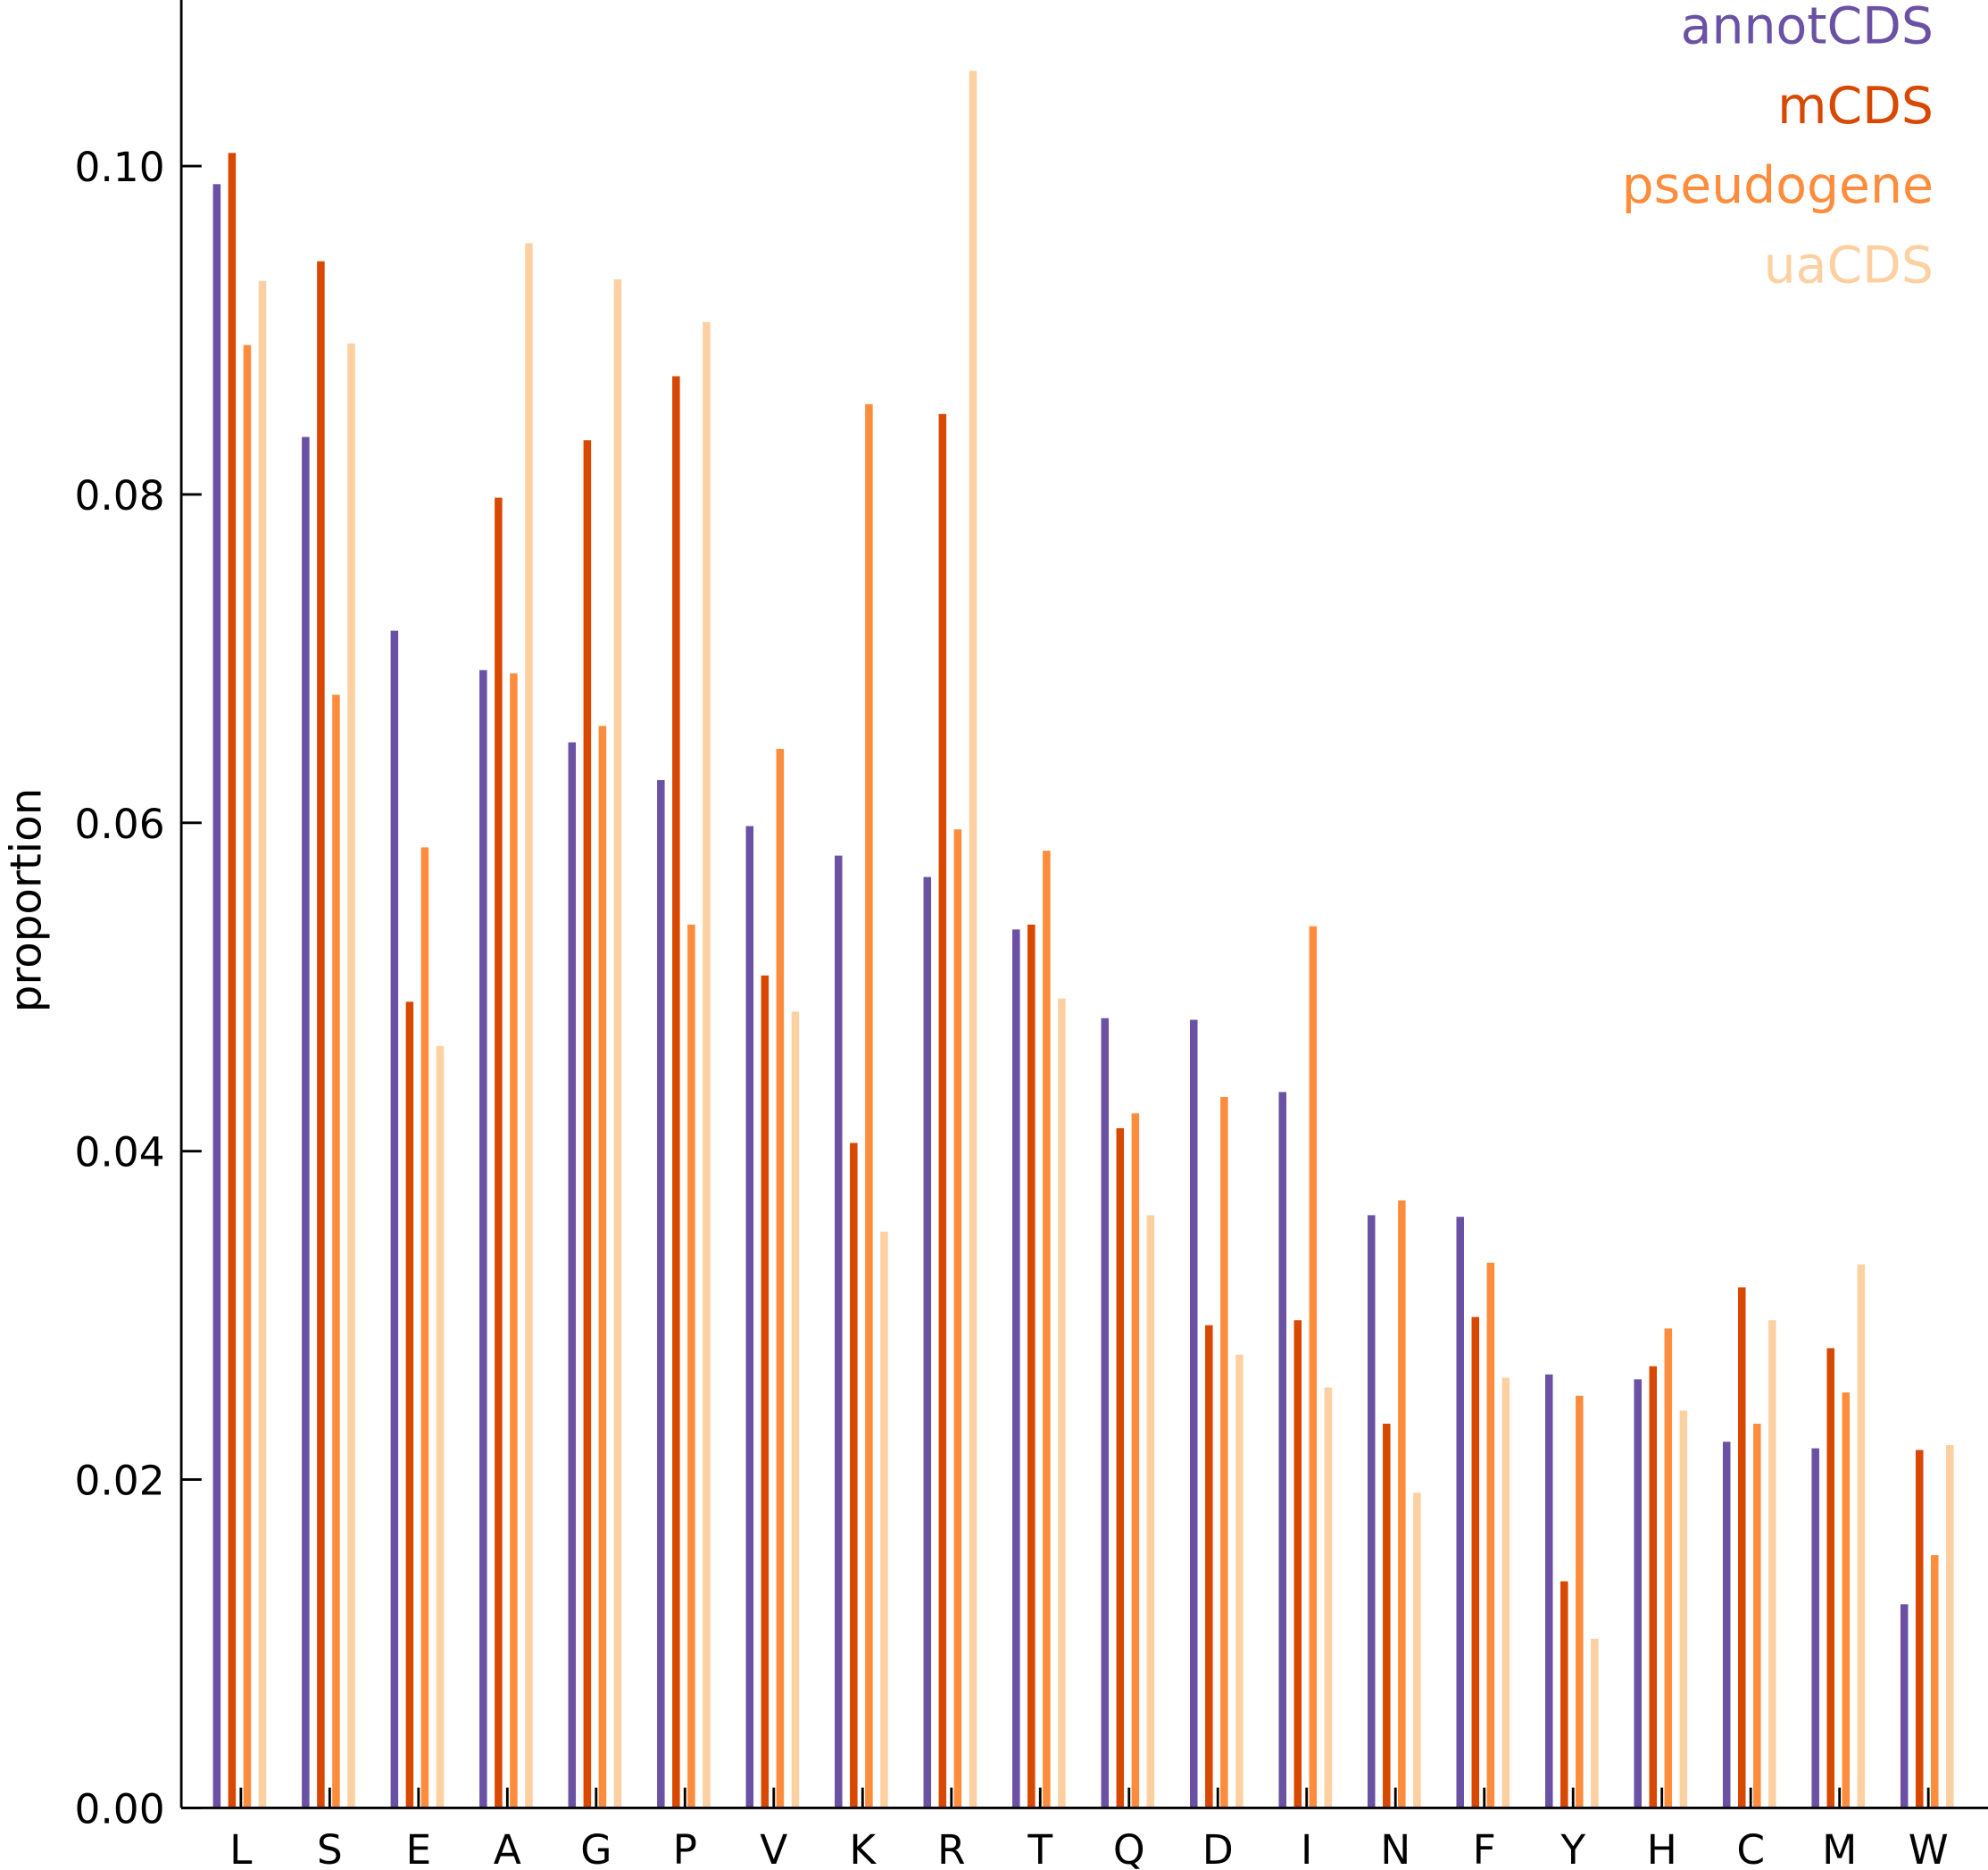  Describe the element at coordinates (1328, 1597) in the screenshot. I see `bar-uaCDS-I` at that location.